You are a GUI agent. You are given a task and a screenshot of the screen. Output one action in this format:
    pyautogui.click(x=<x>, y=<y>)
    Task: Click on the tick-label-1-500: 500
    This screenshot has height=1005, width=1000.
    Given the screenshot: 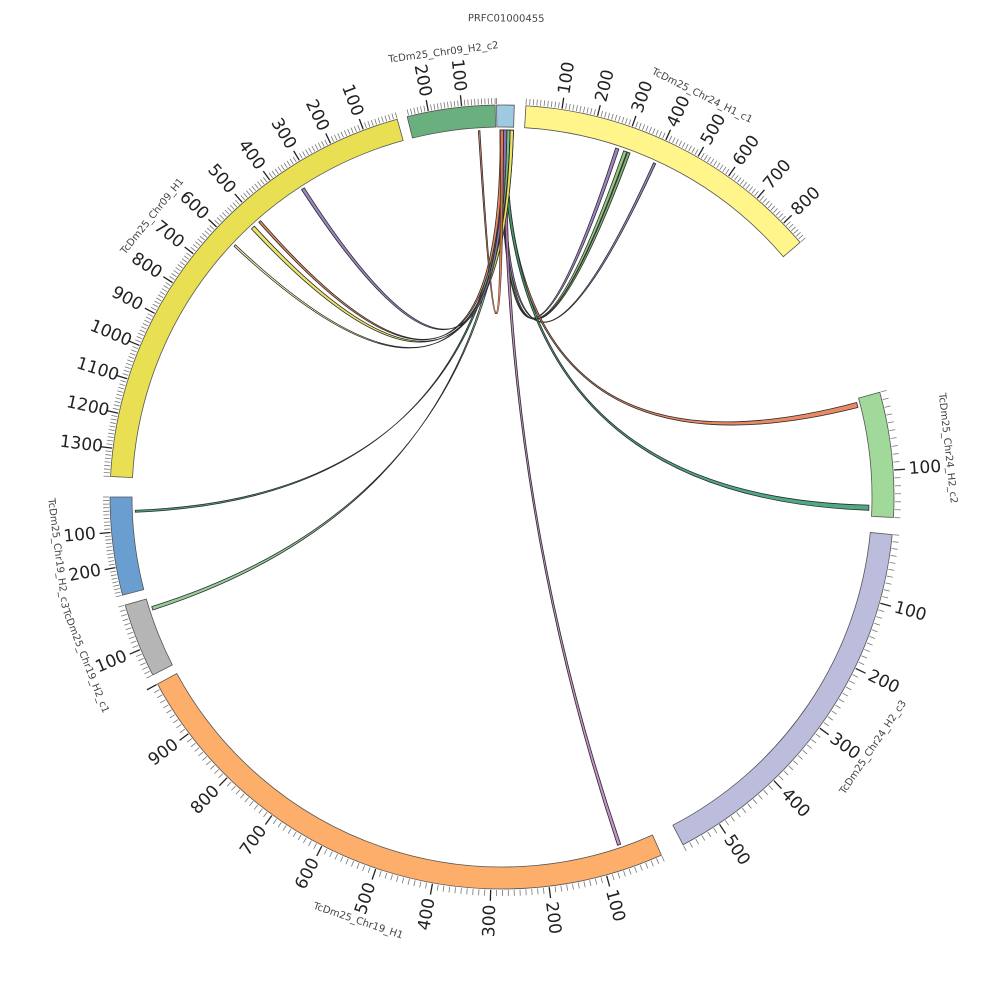 What is the action you would take?
    pyautogui.click(x=714, y=130)
    